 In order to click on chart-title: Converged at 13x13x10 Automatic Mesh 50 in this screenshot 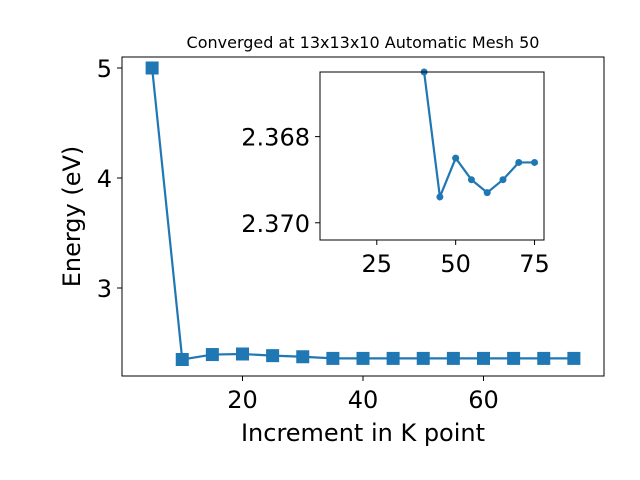, I will do `click(363, 42)`.